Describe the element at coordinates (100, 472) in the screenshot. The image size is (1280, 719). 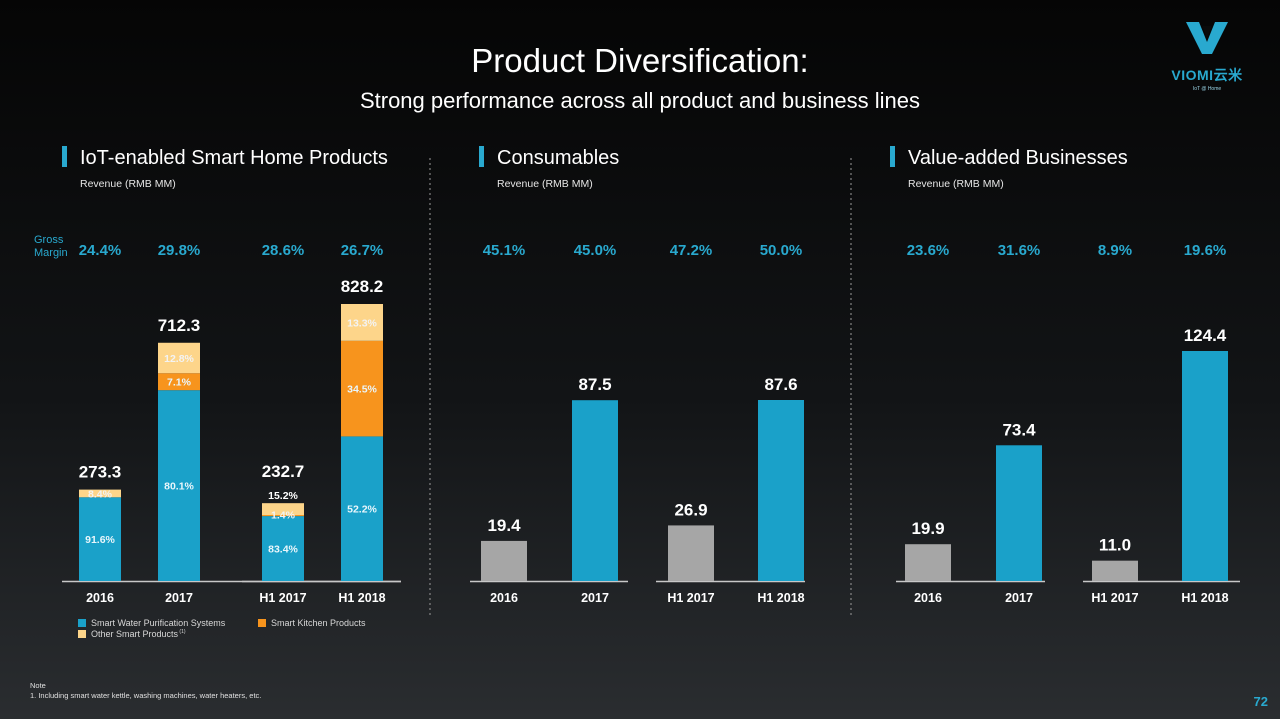
I see `total-label: 273.3` at that location.